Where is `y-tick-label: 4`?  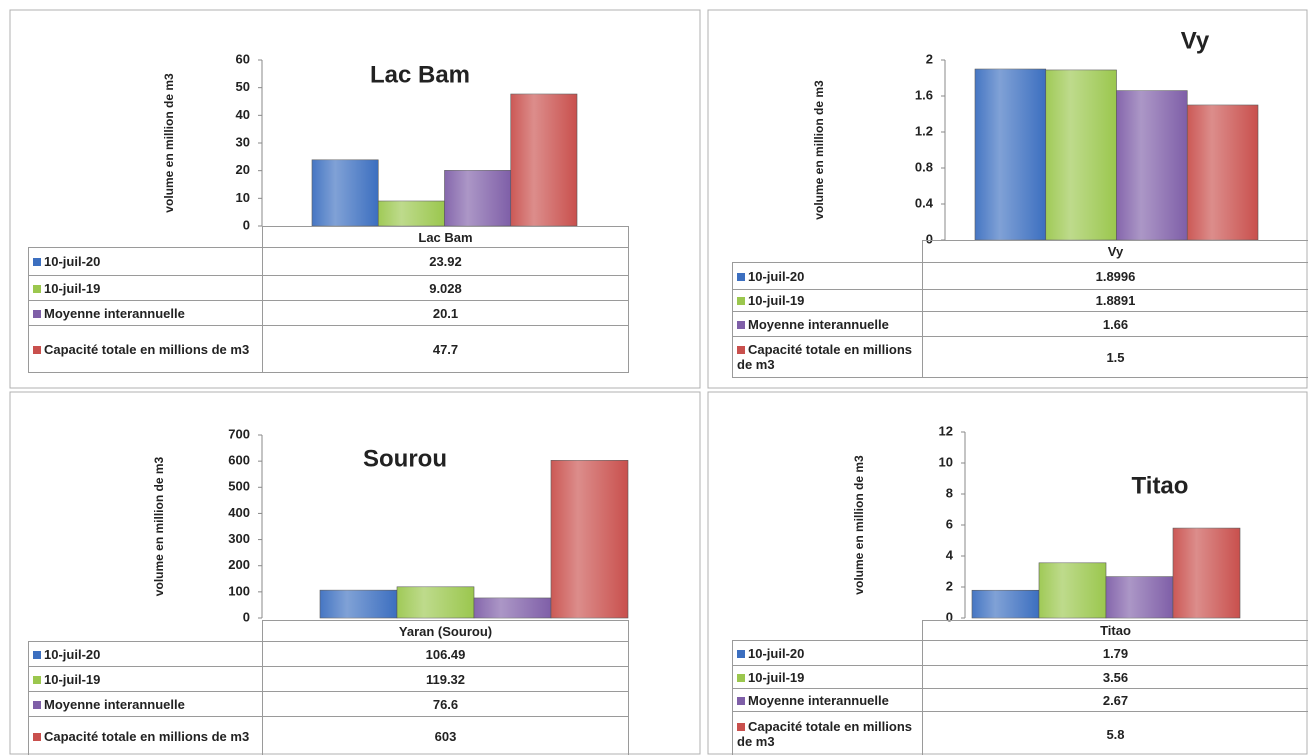
y-tick-label: 4 is located at coordinates (950, 554).